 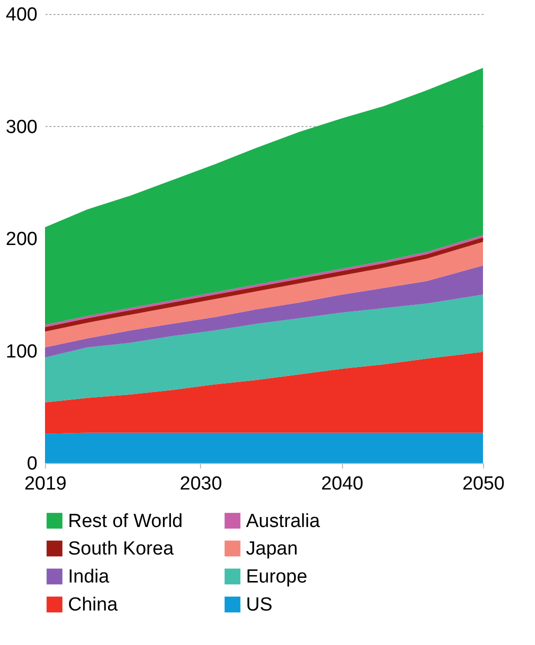 What do you see at coordinates (32, 464) in the screenshot?
I see `y-tick-label: 0` at bounding box center [32, 464].